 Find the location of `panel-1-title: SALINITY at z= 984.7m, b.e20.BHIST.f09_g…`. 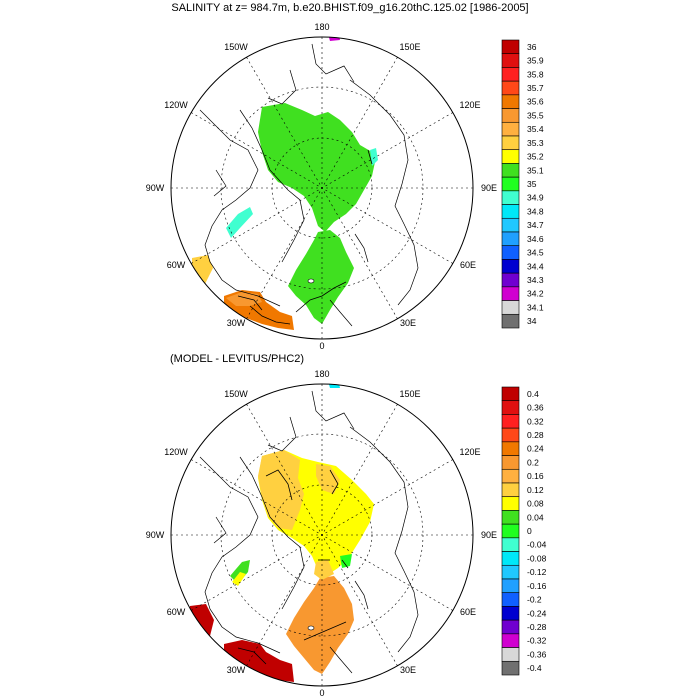

panel-1-title: SALINITY at z= 984.7m, b.e20.BHIST.f09_g… is located at coordinates (350, 8).